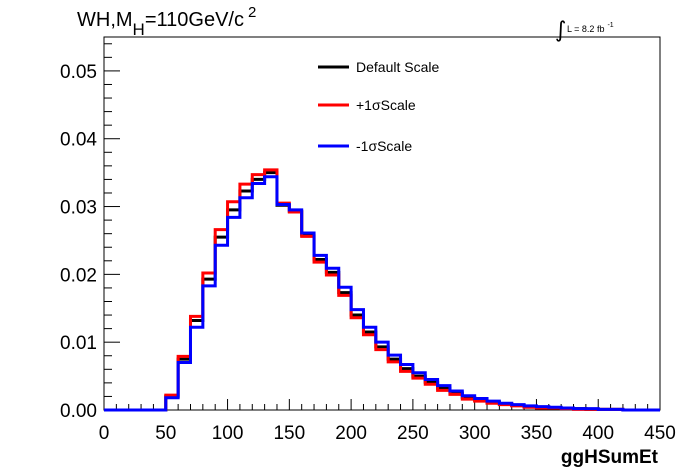 The width and height of the screenshot is (696, 472). I want to click on y-tick-label: 0.05, so click(78, 72).